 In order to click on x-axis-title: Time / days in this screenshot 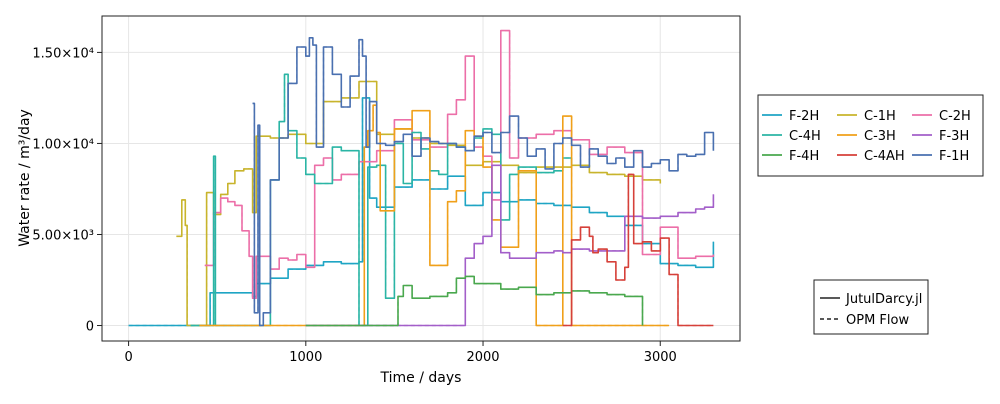, I will do `click(421, 378)`.